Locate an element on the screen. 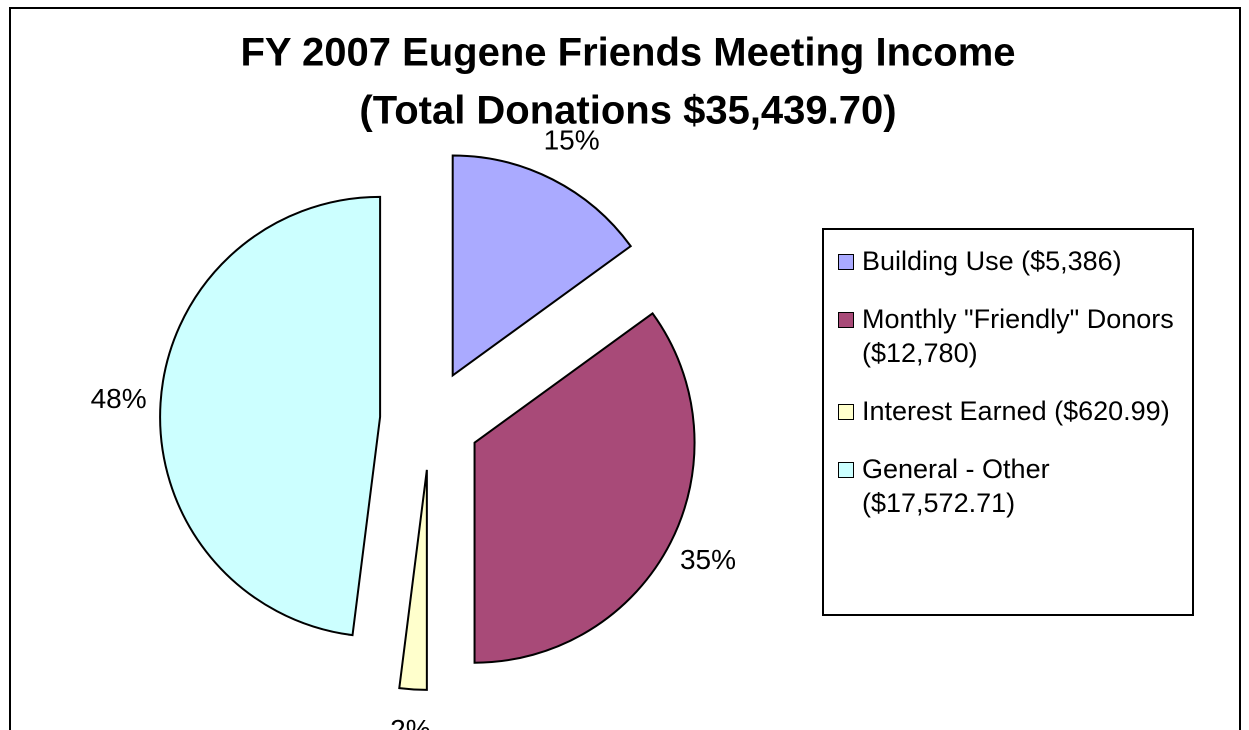 Image resolution: width=1249 pixels, height=730 pixels. legend-label: Interest Earned ($620.99) is located at coordinates (1016, 411).